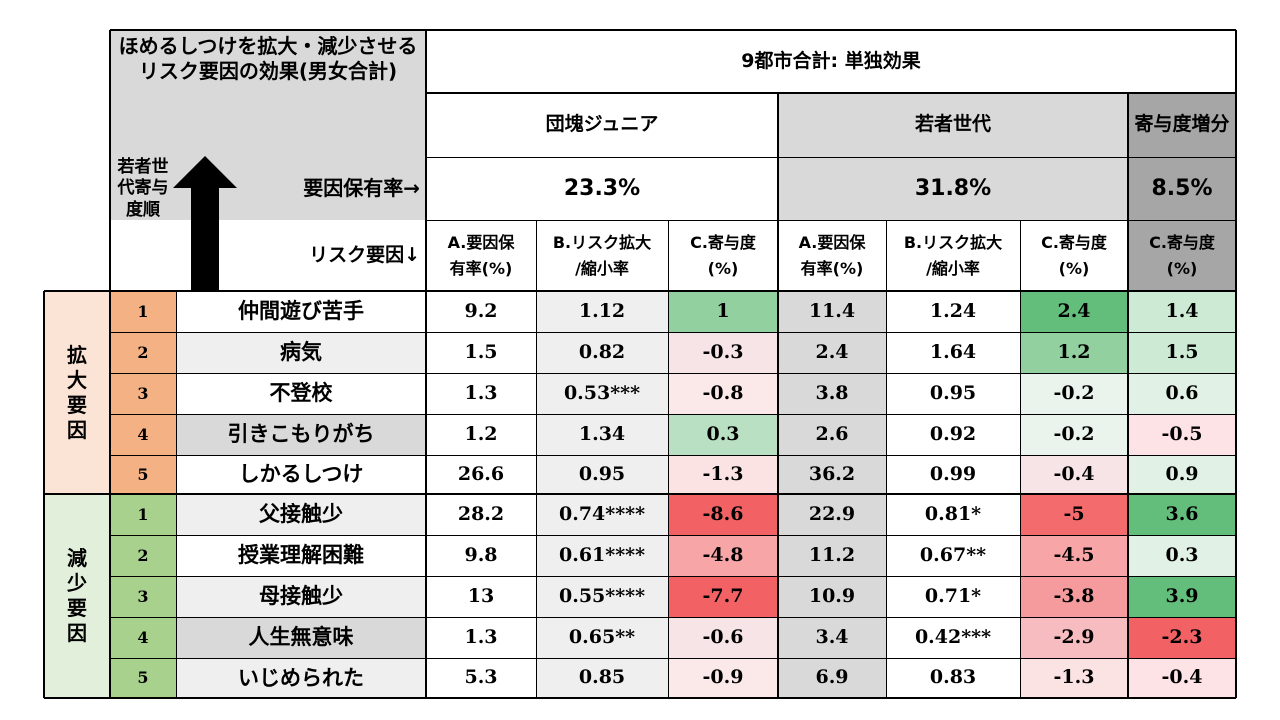  I want to click on dankai-contribution: 0.3, so click(723, 434).